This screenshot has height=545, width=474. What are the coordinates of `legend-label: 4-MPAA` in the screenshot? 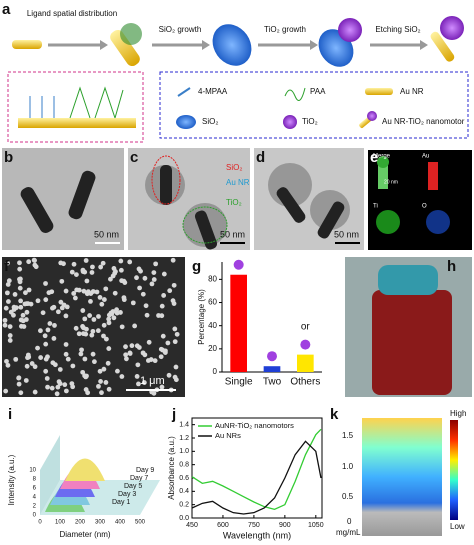 It's located at (213, 91).